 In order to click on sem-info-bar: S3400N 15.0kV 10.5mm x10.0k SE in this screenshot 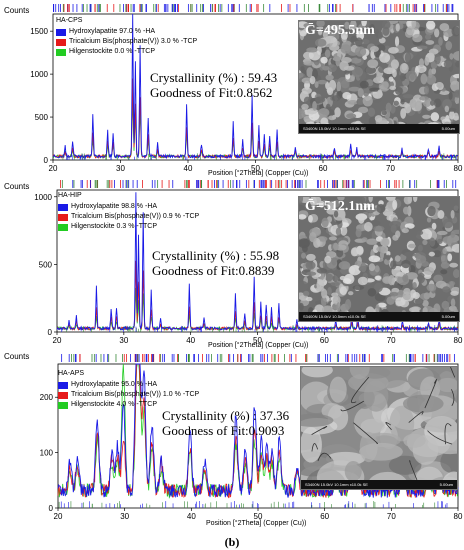, I will do `click(334, 316)`.